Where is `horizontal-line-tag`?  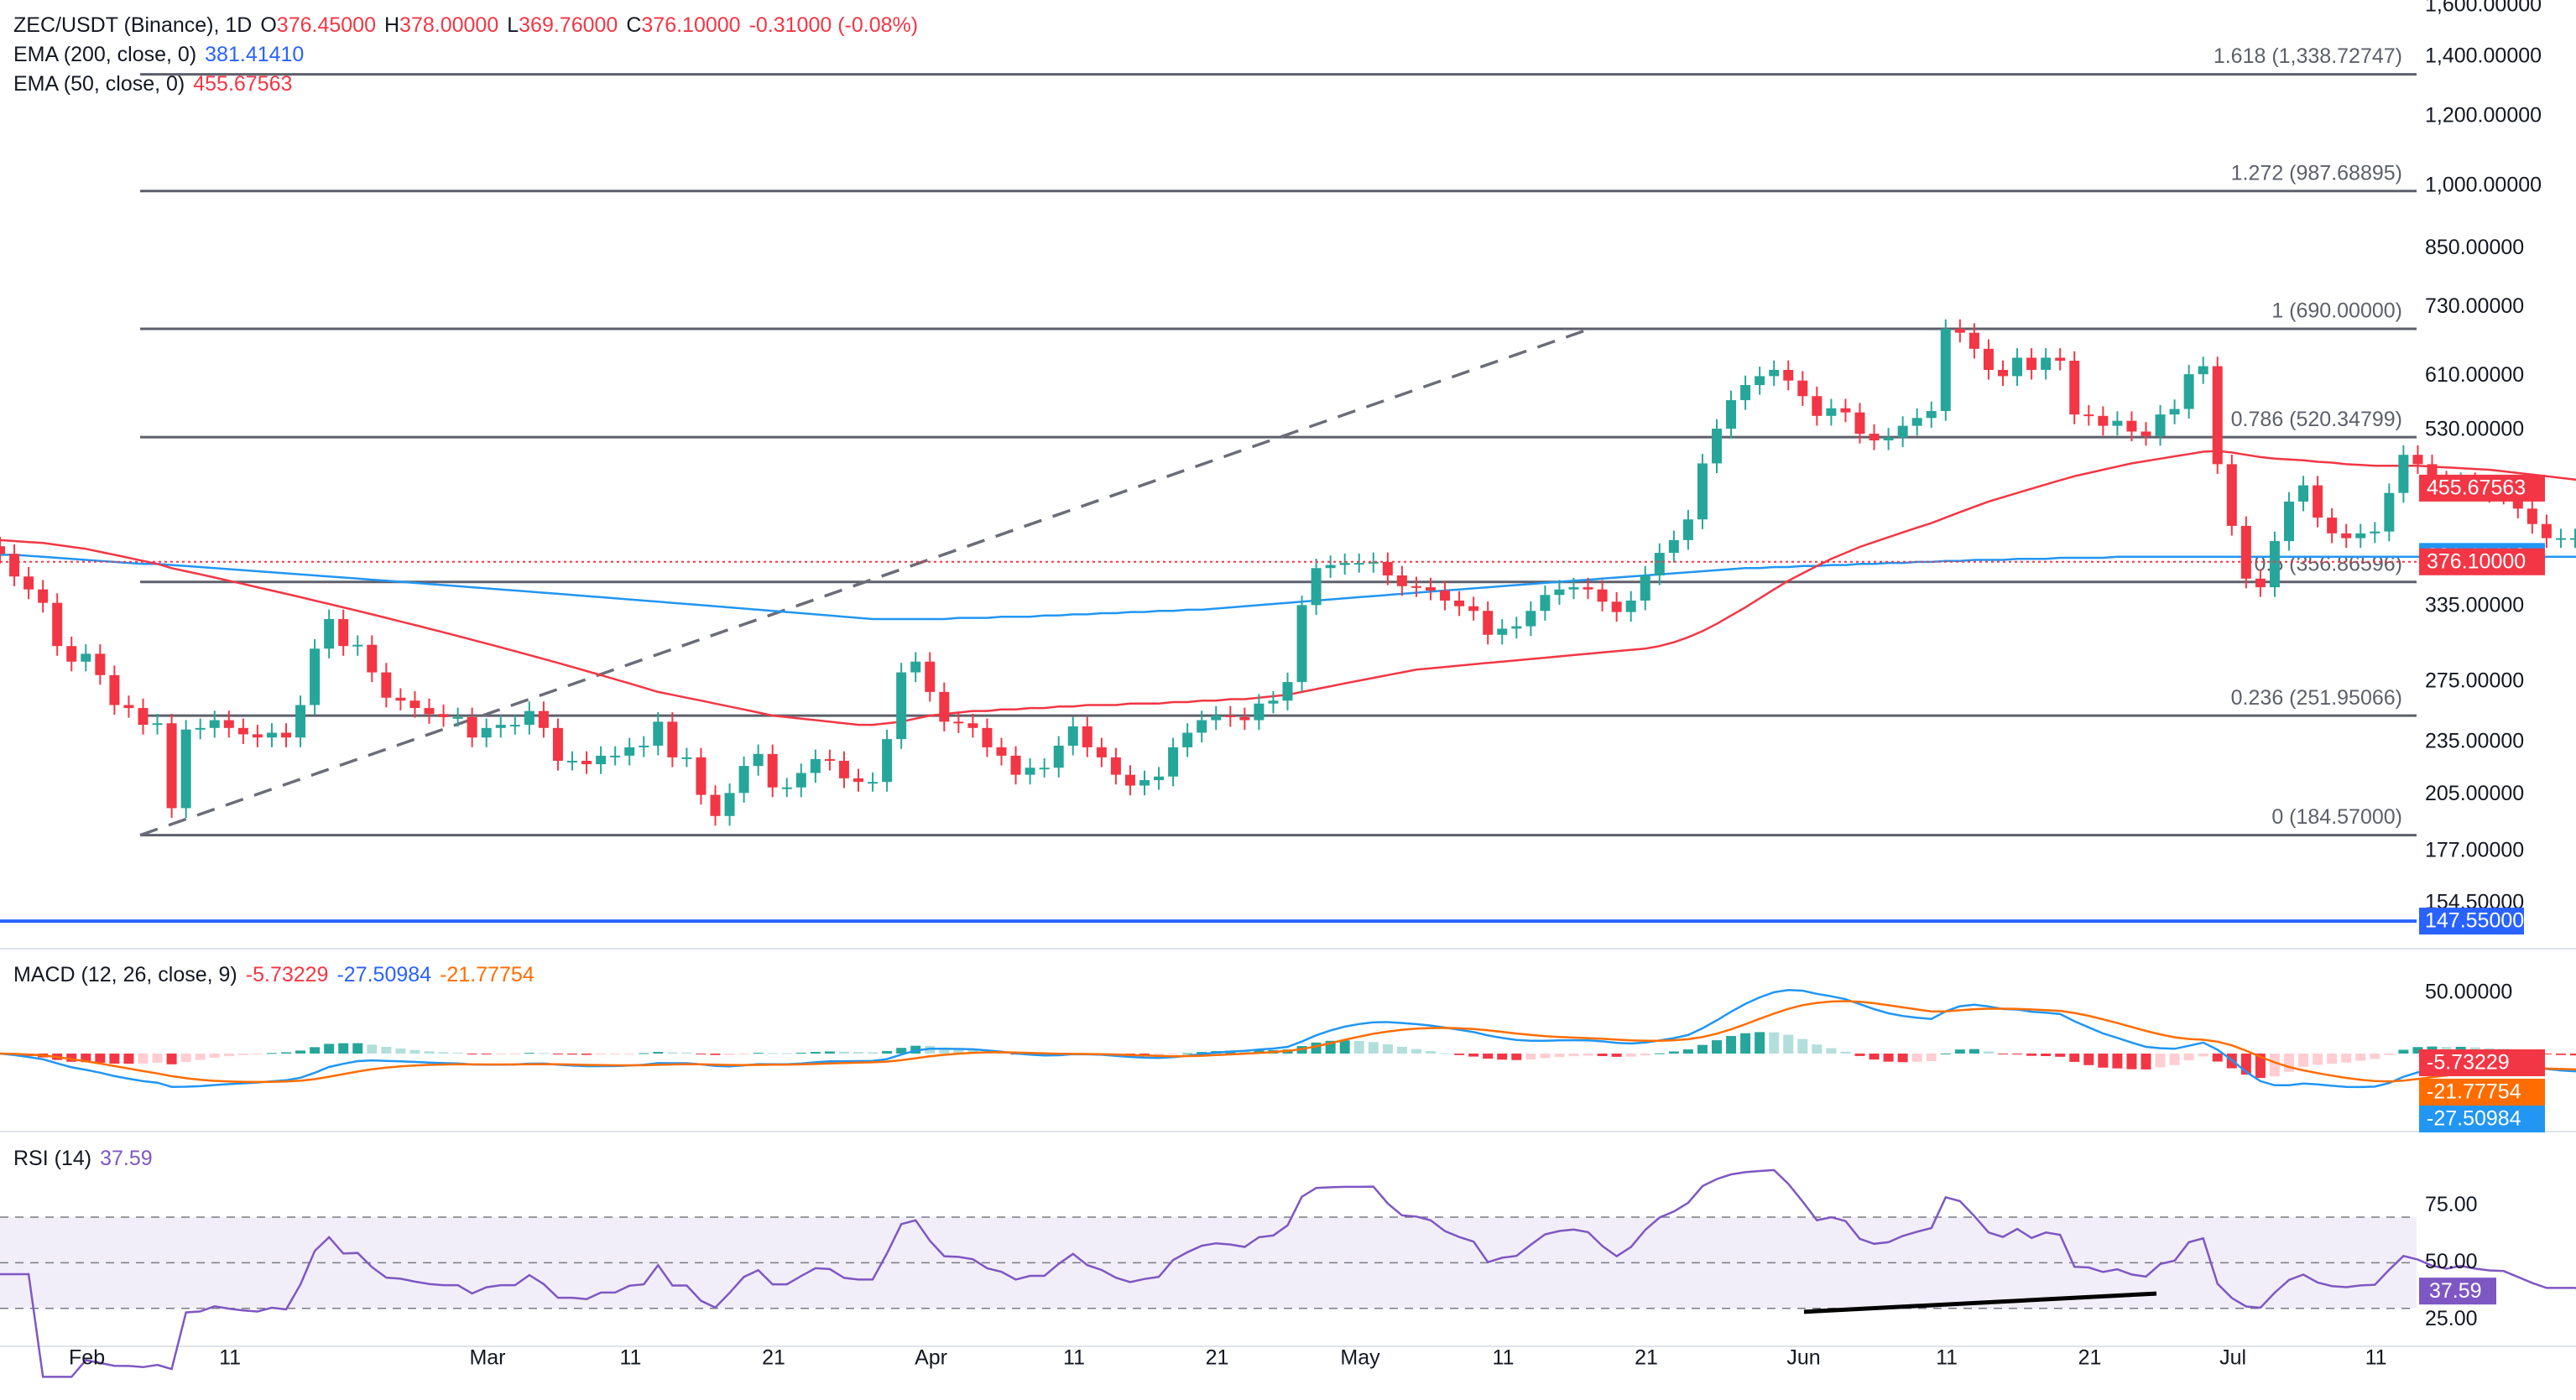 horizontal-line-tag is located at coordinates (2471, 922).